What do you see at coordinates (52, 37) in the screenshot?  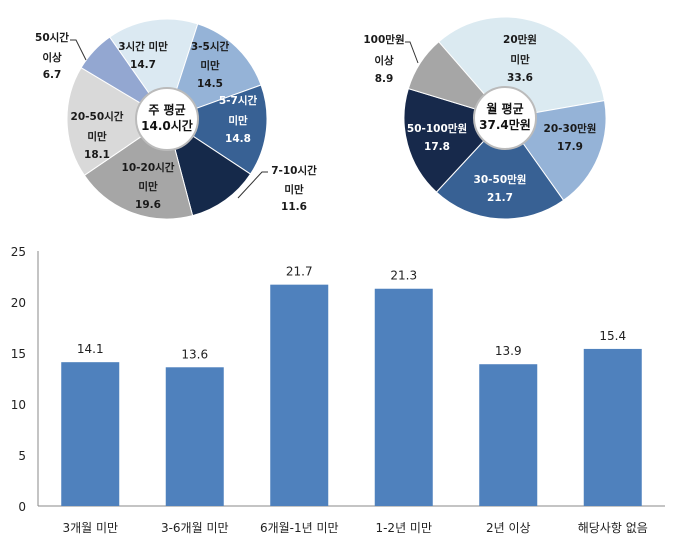 I see `slice-label-name: 50시간` at bounding box center [52, 37].